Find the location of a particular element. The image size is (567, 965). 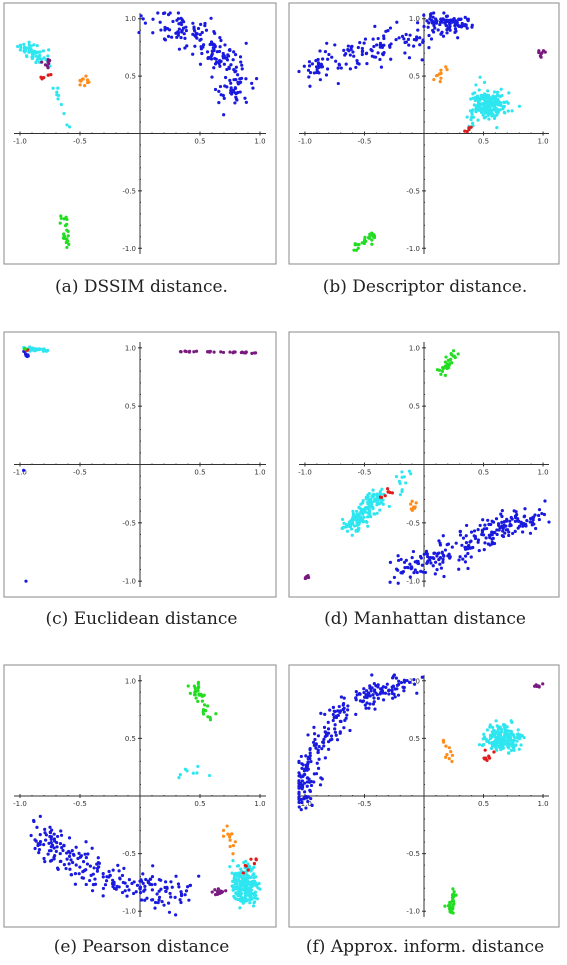

purple-point is located at coordinates (252, 353).